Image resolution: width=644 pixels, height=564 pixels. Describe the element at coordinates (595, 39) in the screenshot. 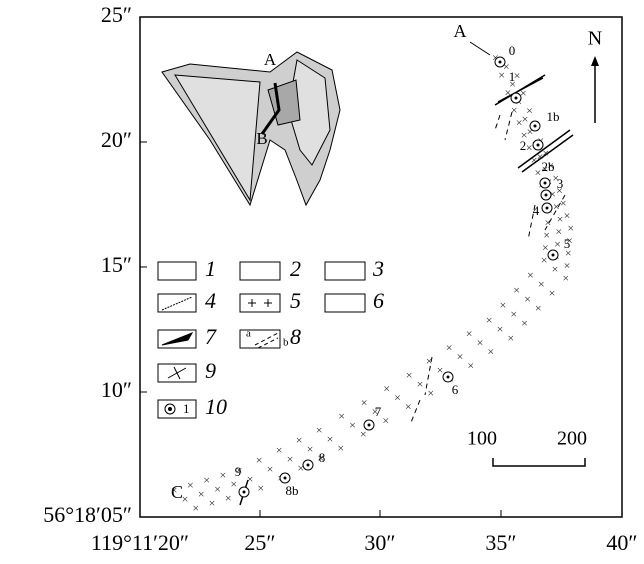

I see `north-label: N` at that location.